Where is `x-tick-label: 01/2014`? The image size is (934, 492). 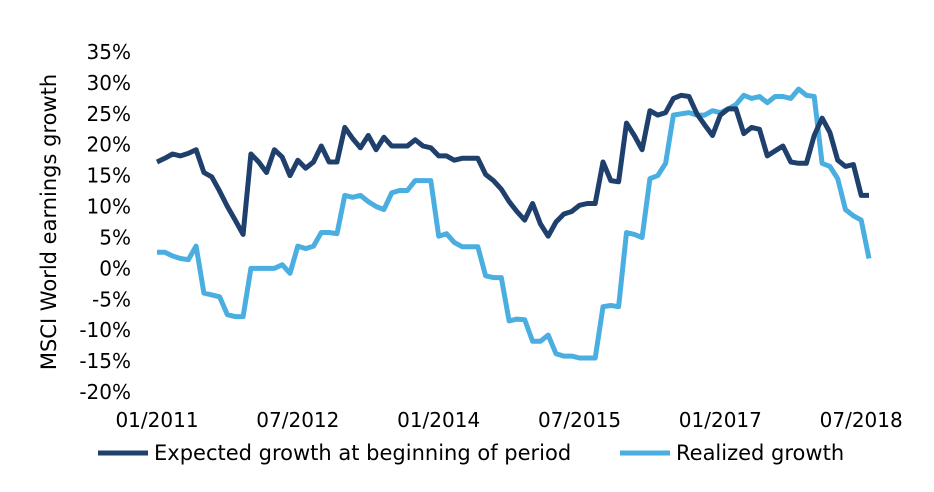 x-tick-label: 01/2014 is located at coordinates (438, 420).